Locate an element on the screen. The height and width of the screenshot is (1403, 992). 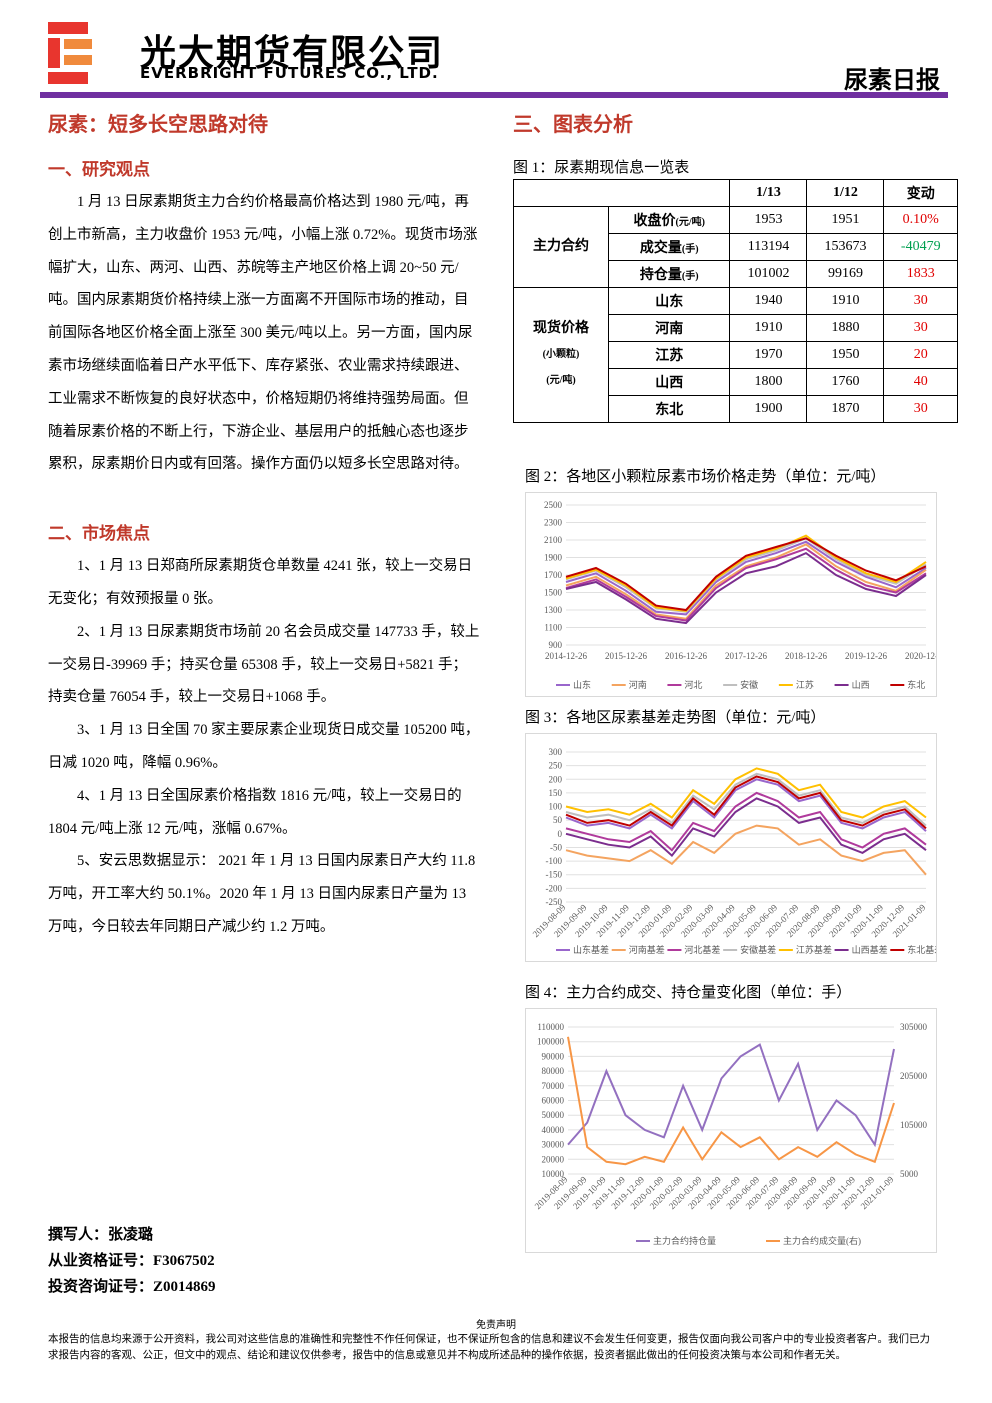
y-tick-label: 100 is located at coordinates (556, 807).